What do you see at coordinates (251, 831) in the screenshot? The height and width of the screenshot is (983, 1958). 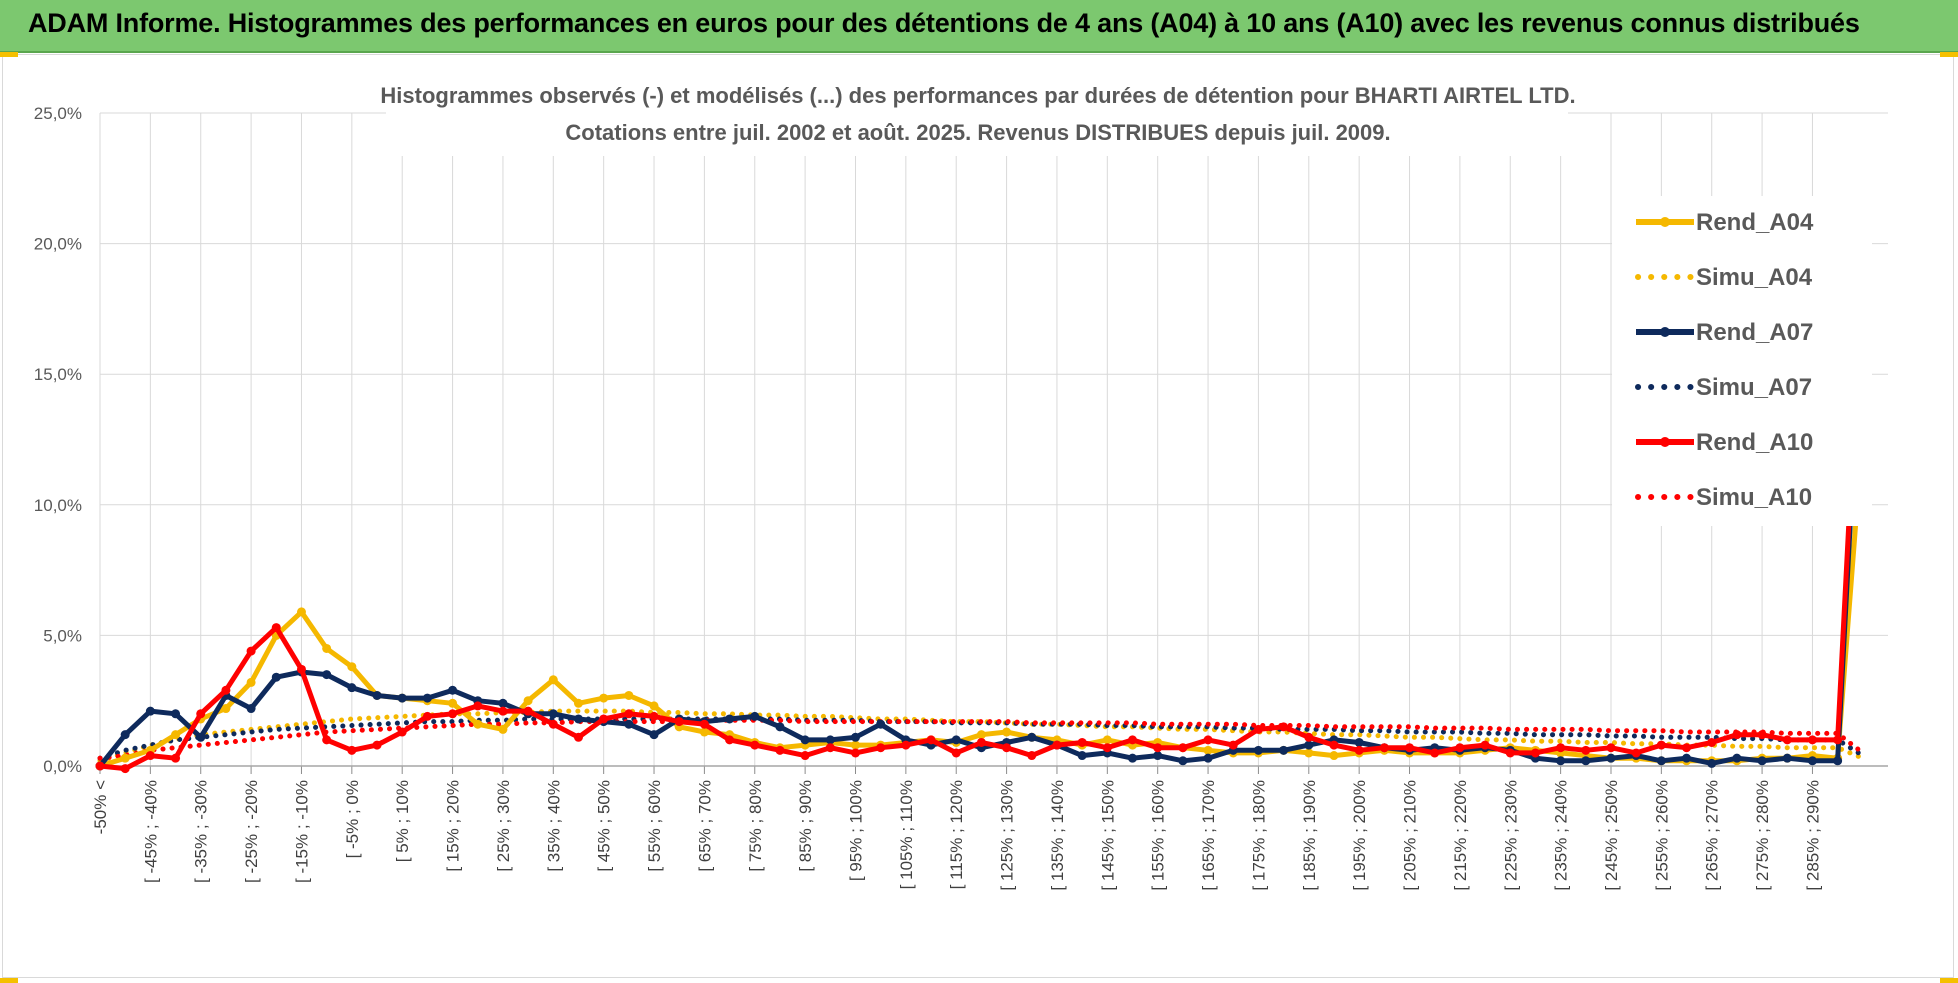 I see `x-tick-label: [ -25% ; -20%` at bounding box center [251, 831].